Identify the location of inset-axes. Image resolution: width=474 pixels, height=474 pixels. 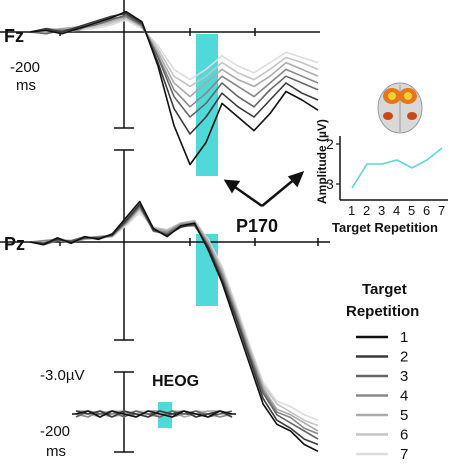
(393, 168).